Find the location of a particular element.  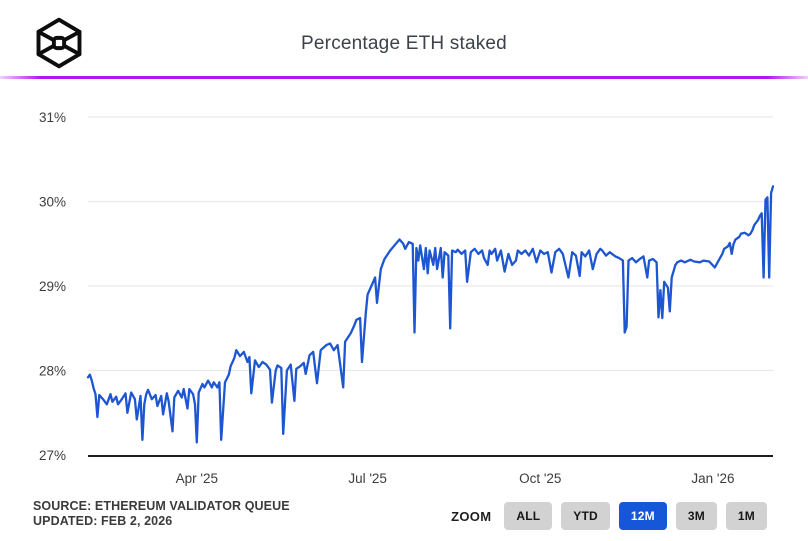

chart-title: Percentage ETH staked is located at coordinates (404, 43).